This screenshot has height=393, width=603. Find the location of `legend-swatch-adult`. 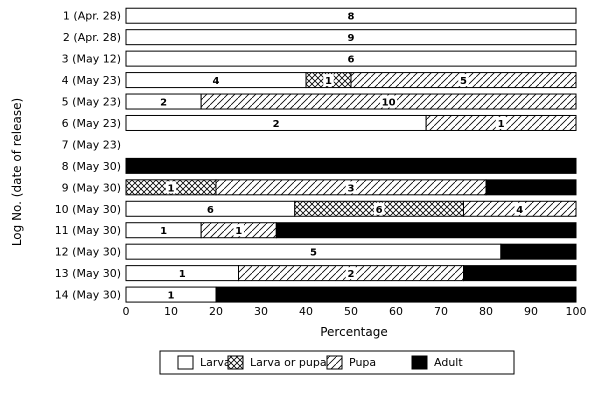

legend-swatch-adult is located at coordinates (419, 362).